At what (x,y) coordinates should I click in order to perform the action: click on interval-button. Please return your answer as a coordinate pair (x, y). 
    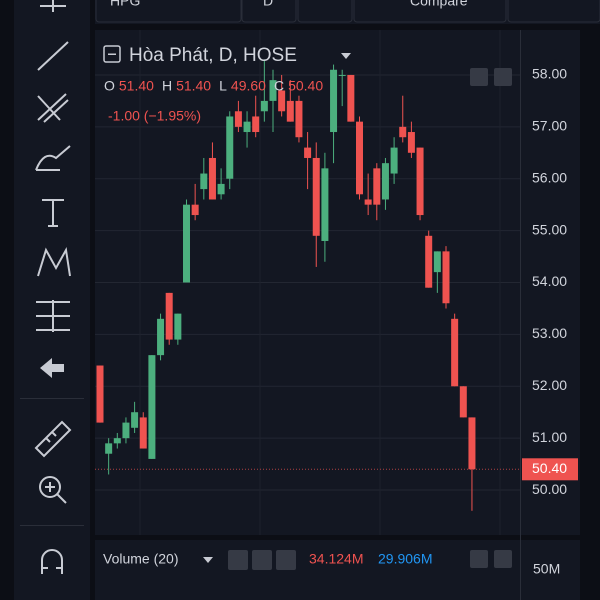
    Looking at the image, I should click on (269, 11).